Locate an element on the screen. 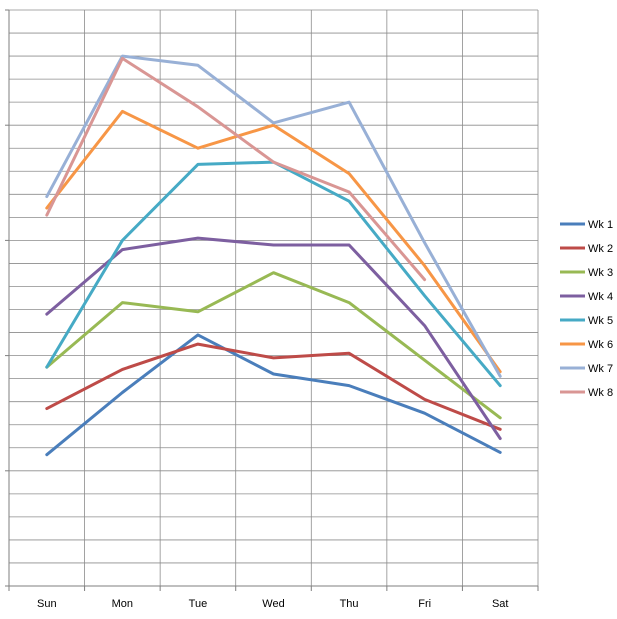 This screenshot has width=617, height=619. x-tick-label: Mon is located at coordinates (122, 604).